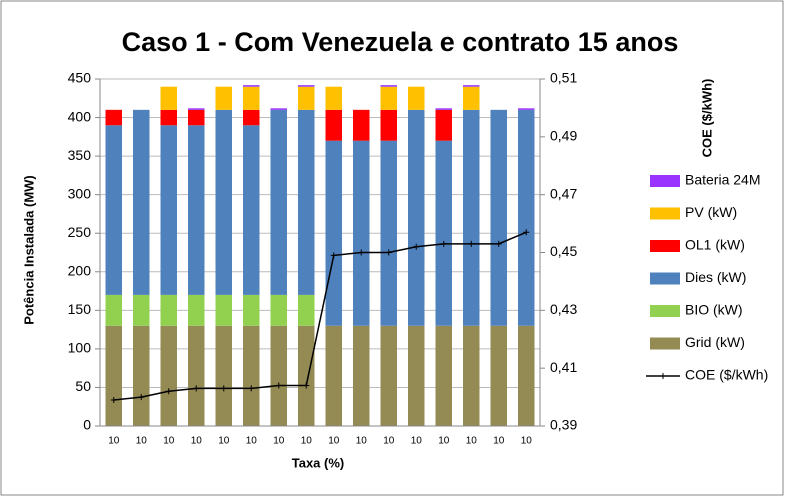 The image size is (785, 502). I want to click on y2-tick-label: 0,49, so click(563, 136).